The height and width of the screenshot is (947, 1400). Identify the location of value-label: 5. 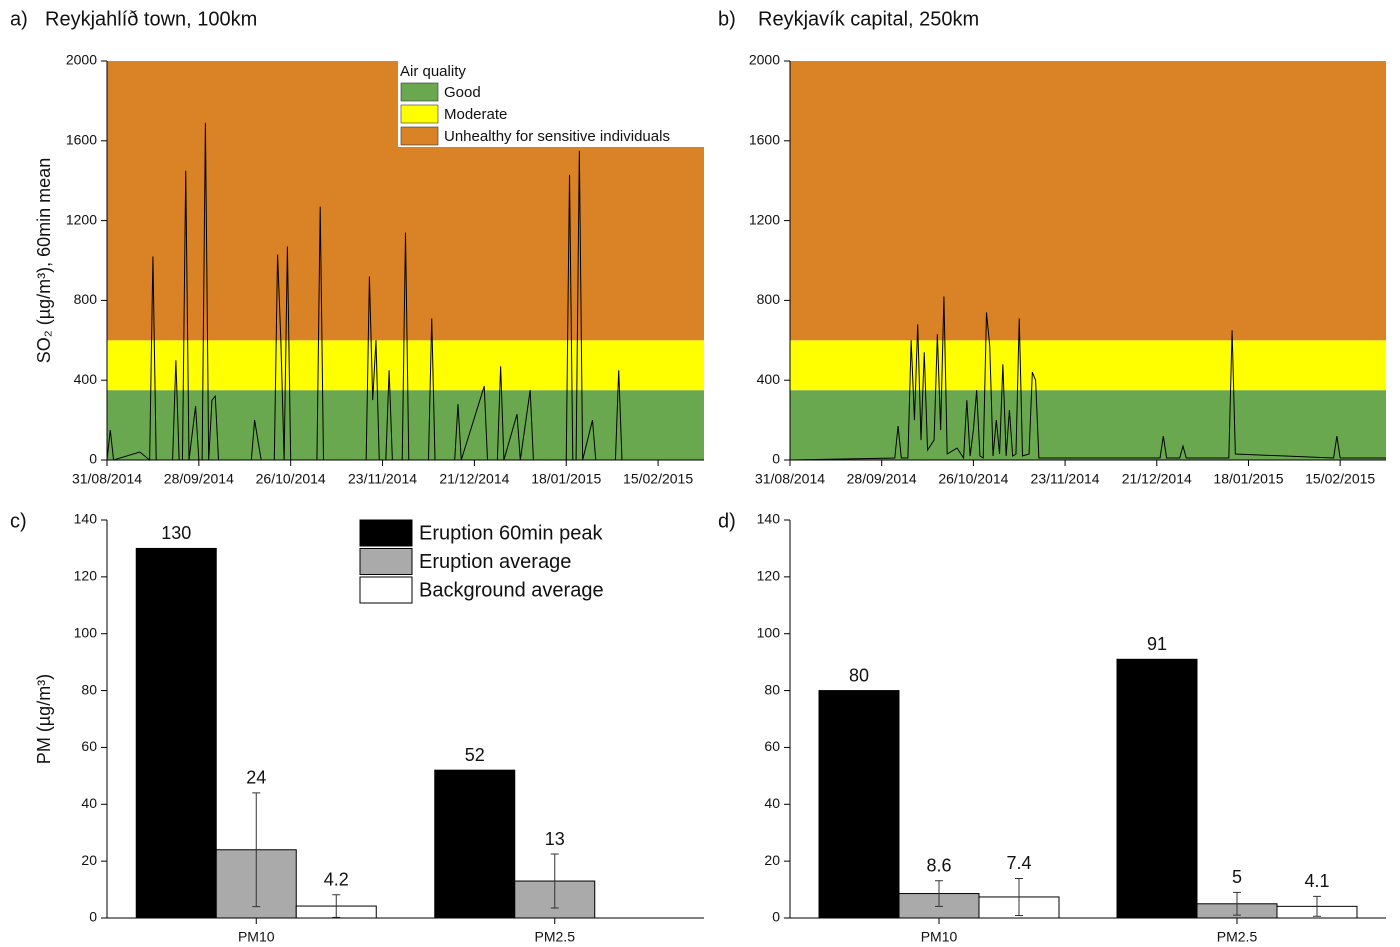
(1237, 877).